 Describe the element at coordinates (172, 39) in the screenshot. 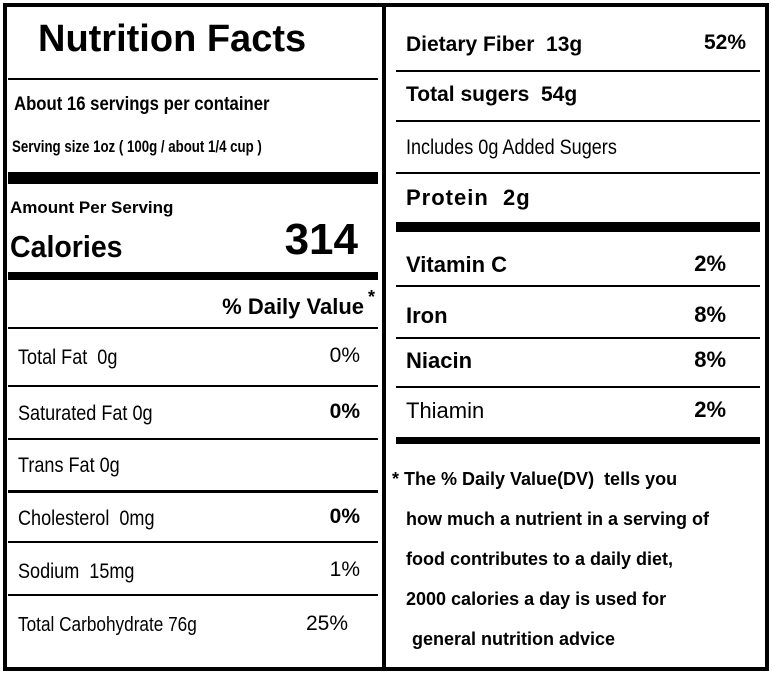

I see `title: Nutrition Facts` at that location.